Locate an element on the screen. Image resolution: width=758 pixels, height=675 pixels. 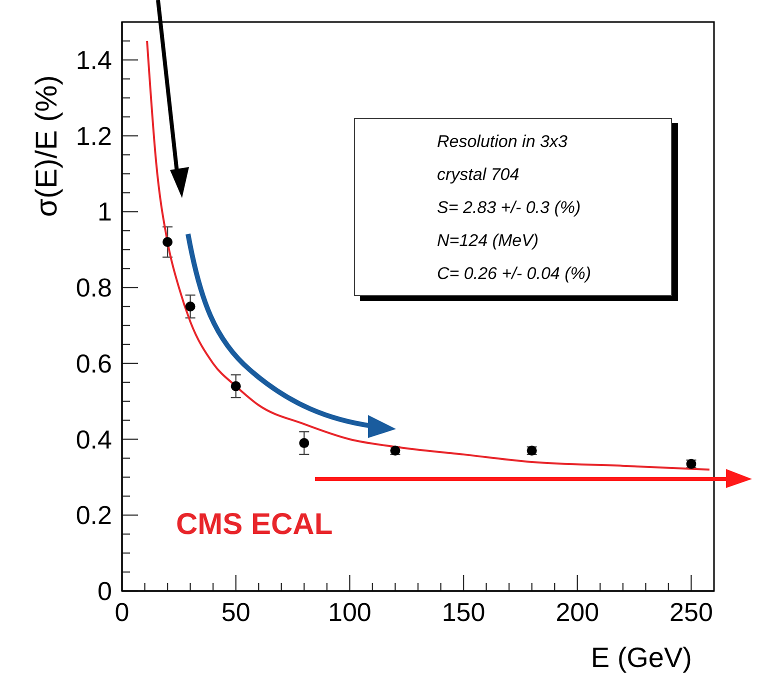
annotation: C= 0.26 +/- 0.04 (%) is located at coordinates (514, 274).